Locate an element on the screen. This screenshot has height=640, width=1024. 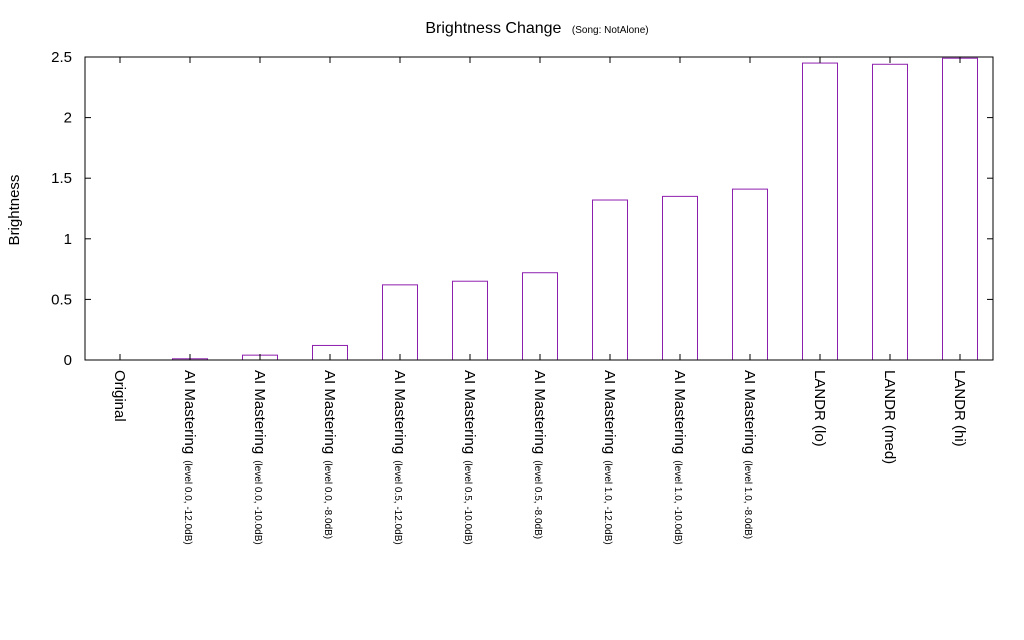
y-tick-label: 0.5 is located at coordinates (61, 299).